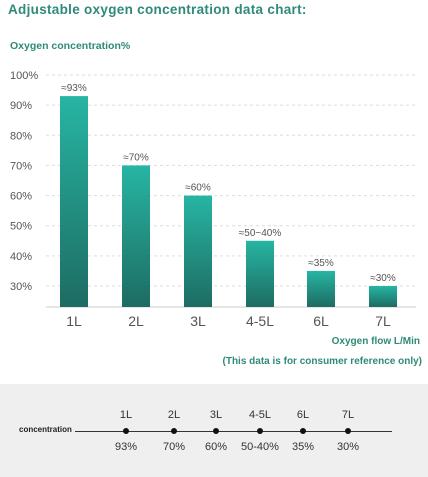 The image size is (428, 477). What do you see at coordinates (198, 188) in the screenshot?
I see `data-label: ≈60%` at bounding box center [198, 188].